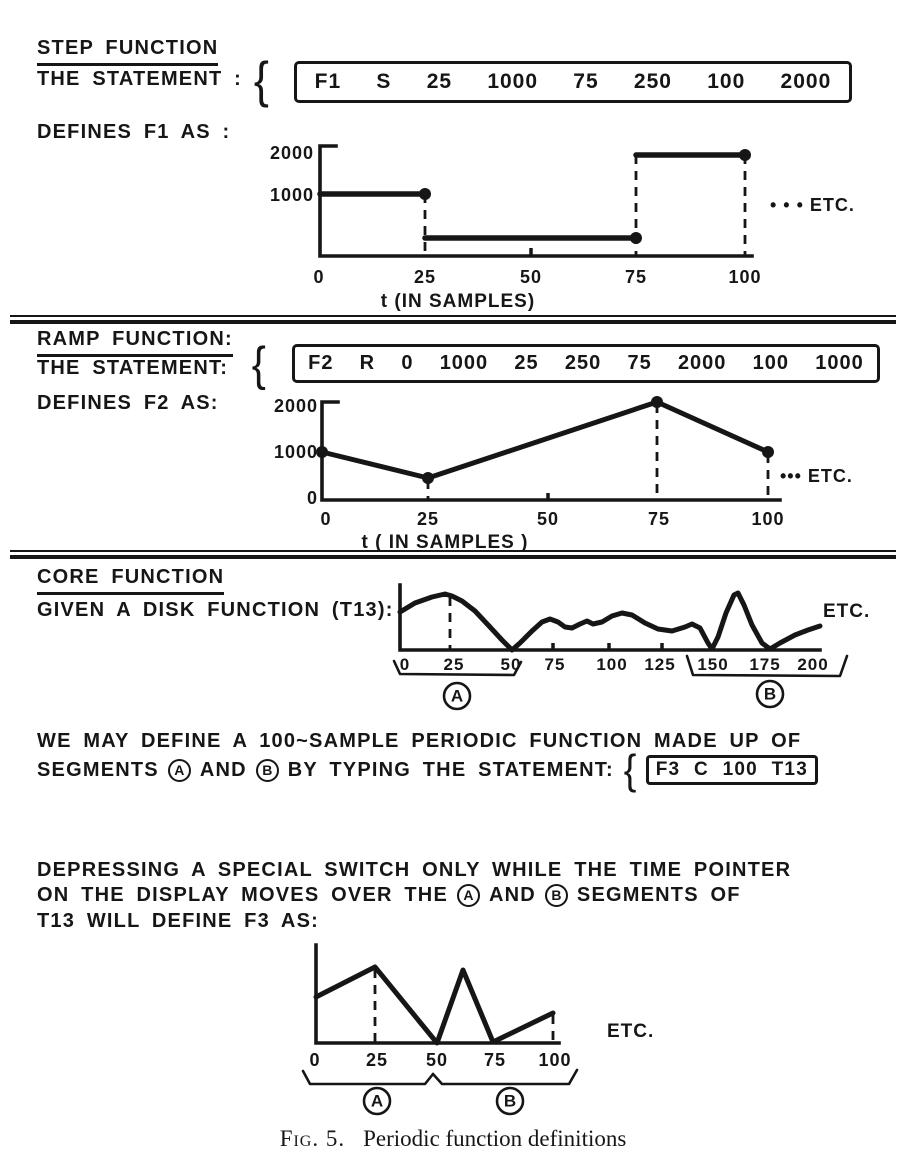 The height and width of the screenshot is (1172, 906). I want to click on figure-caption: Fig. 5. Periodic function definitions, so click(453, 1139).